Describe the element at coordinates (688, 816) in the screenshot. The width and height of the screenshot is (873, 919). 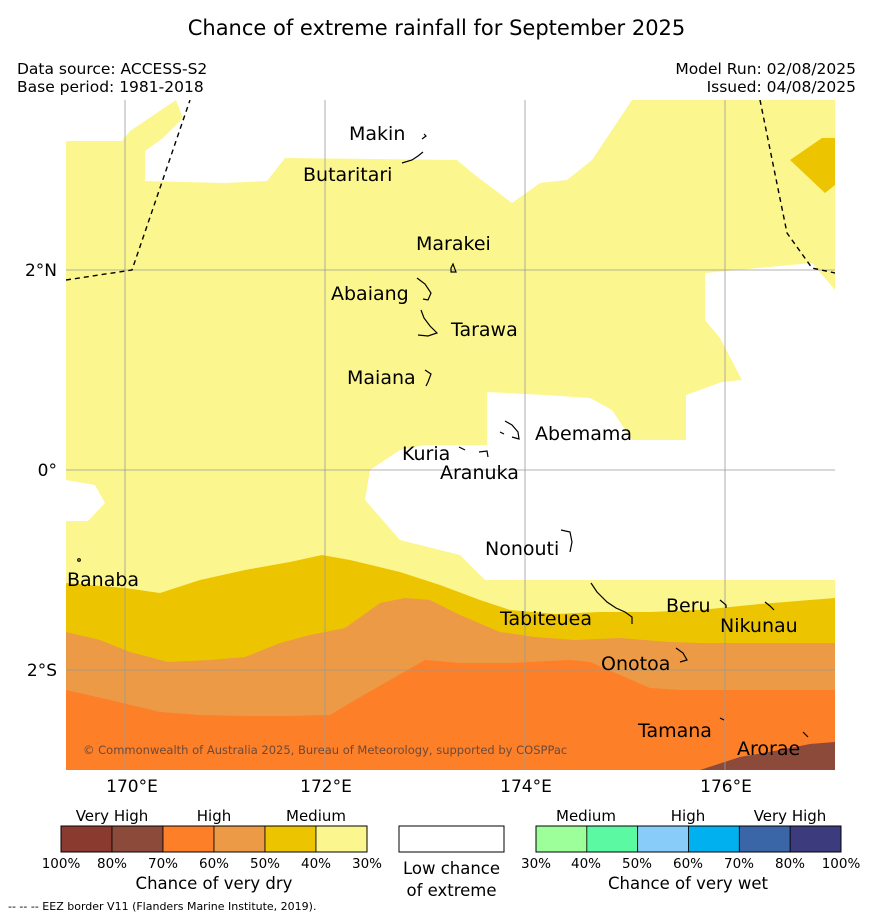
I see `wet-group-high: High` at that location.